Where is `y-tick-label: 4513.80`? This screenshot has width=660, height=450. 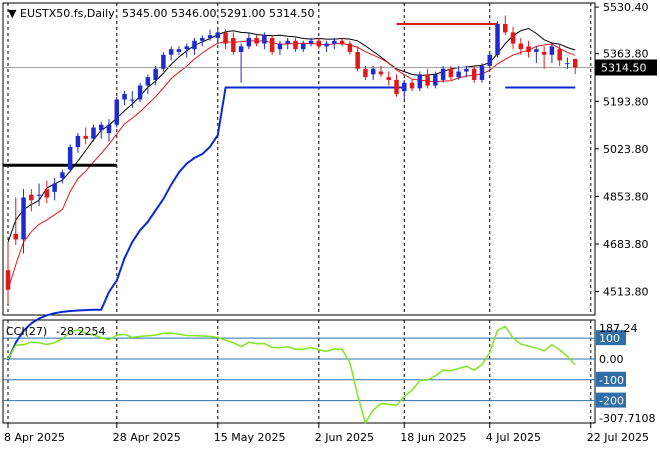 y-tick-label: 4513.80 is located at coordinates (626, 292).